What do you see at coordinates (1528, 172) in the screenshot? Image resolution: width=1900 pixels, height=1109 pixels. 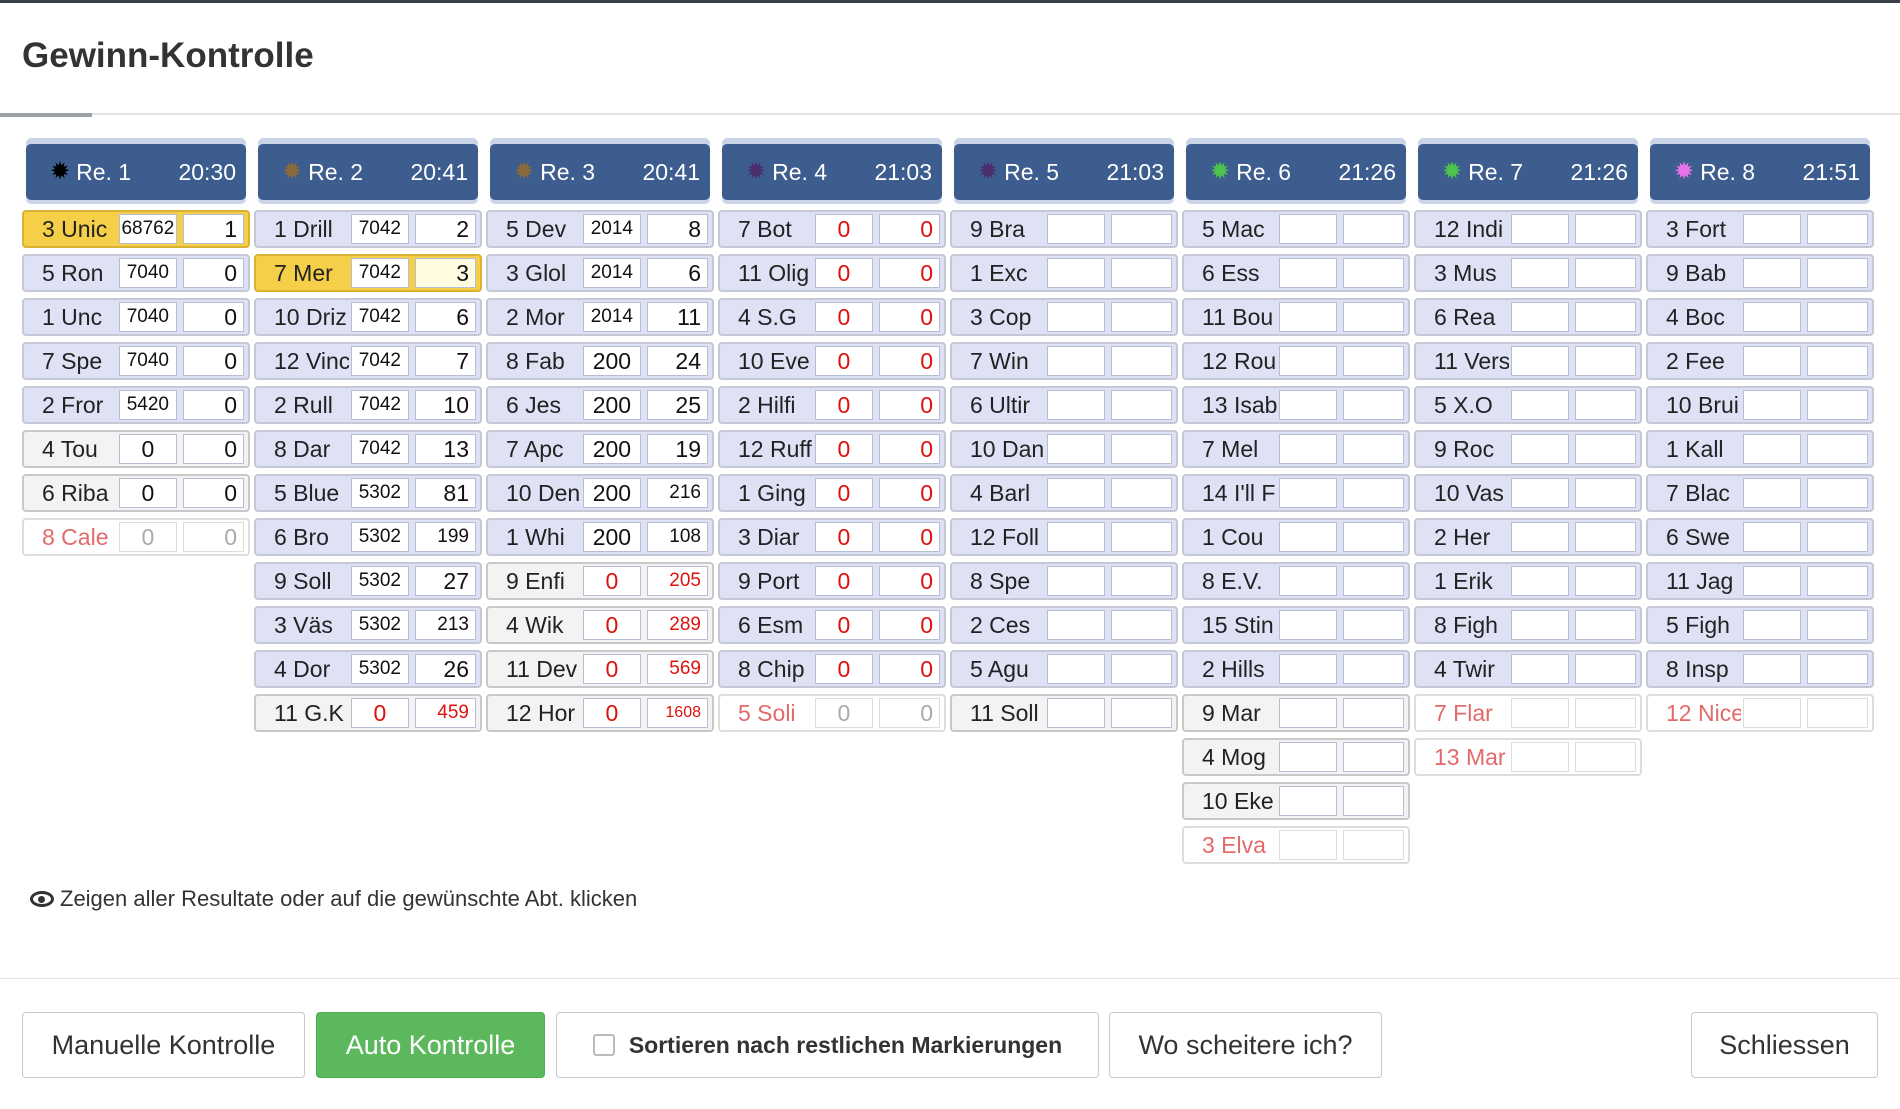 I see `race-header: ✹ Re. 7 21:26` at bounding box center [1528, 172].